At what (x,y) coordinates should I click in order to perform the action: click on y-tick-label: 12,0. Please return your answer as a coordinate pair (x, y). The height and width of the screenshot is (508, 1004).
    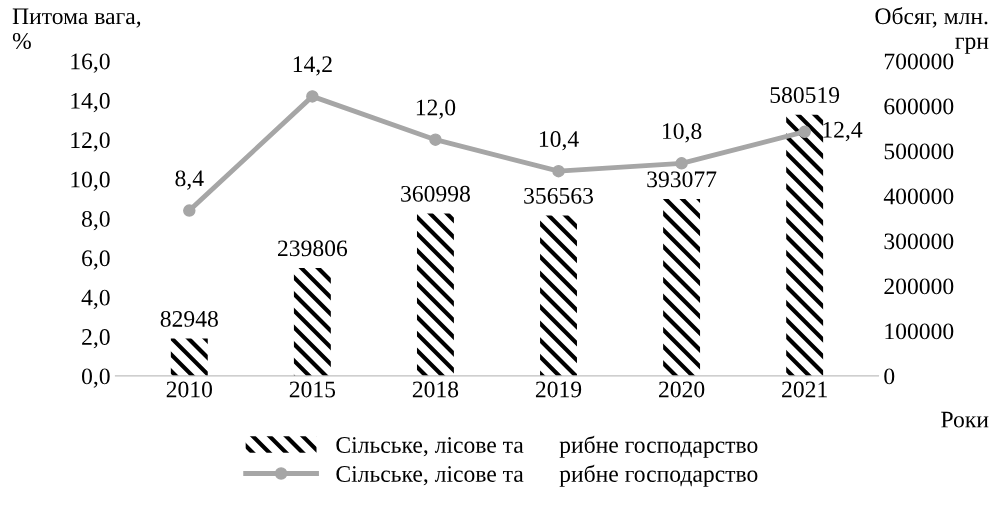
    Looking at the image, I should click on (90, 142).